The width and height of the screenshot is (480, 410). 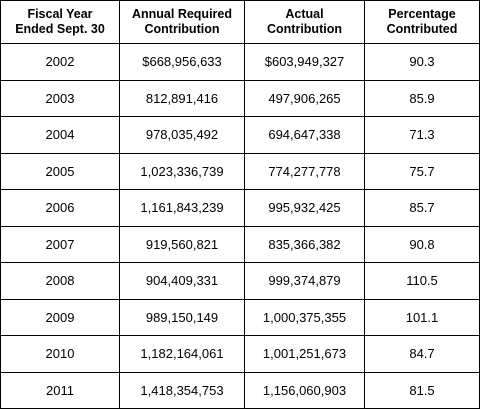 I want to click on cell-percentage-contributed: 75.7, so click(x=422, y=171).